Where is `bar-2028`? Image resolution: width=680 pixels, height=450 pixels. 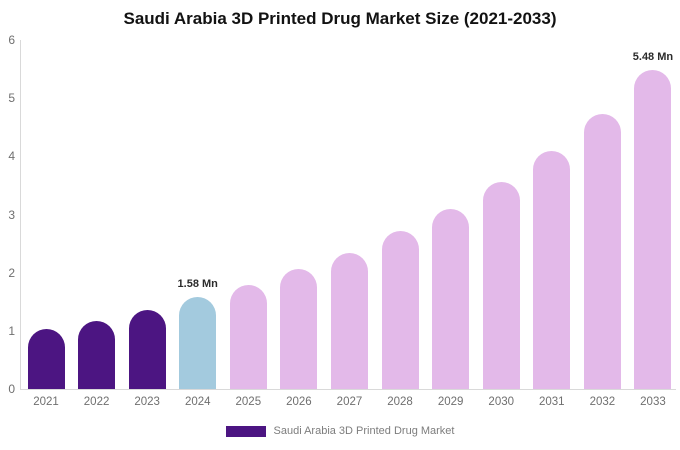
bar-2028 is located at coordinates (400, 310).